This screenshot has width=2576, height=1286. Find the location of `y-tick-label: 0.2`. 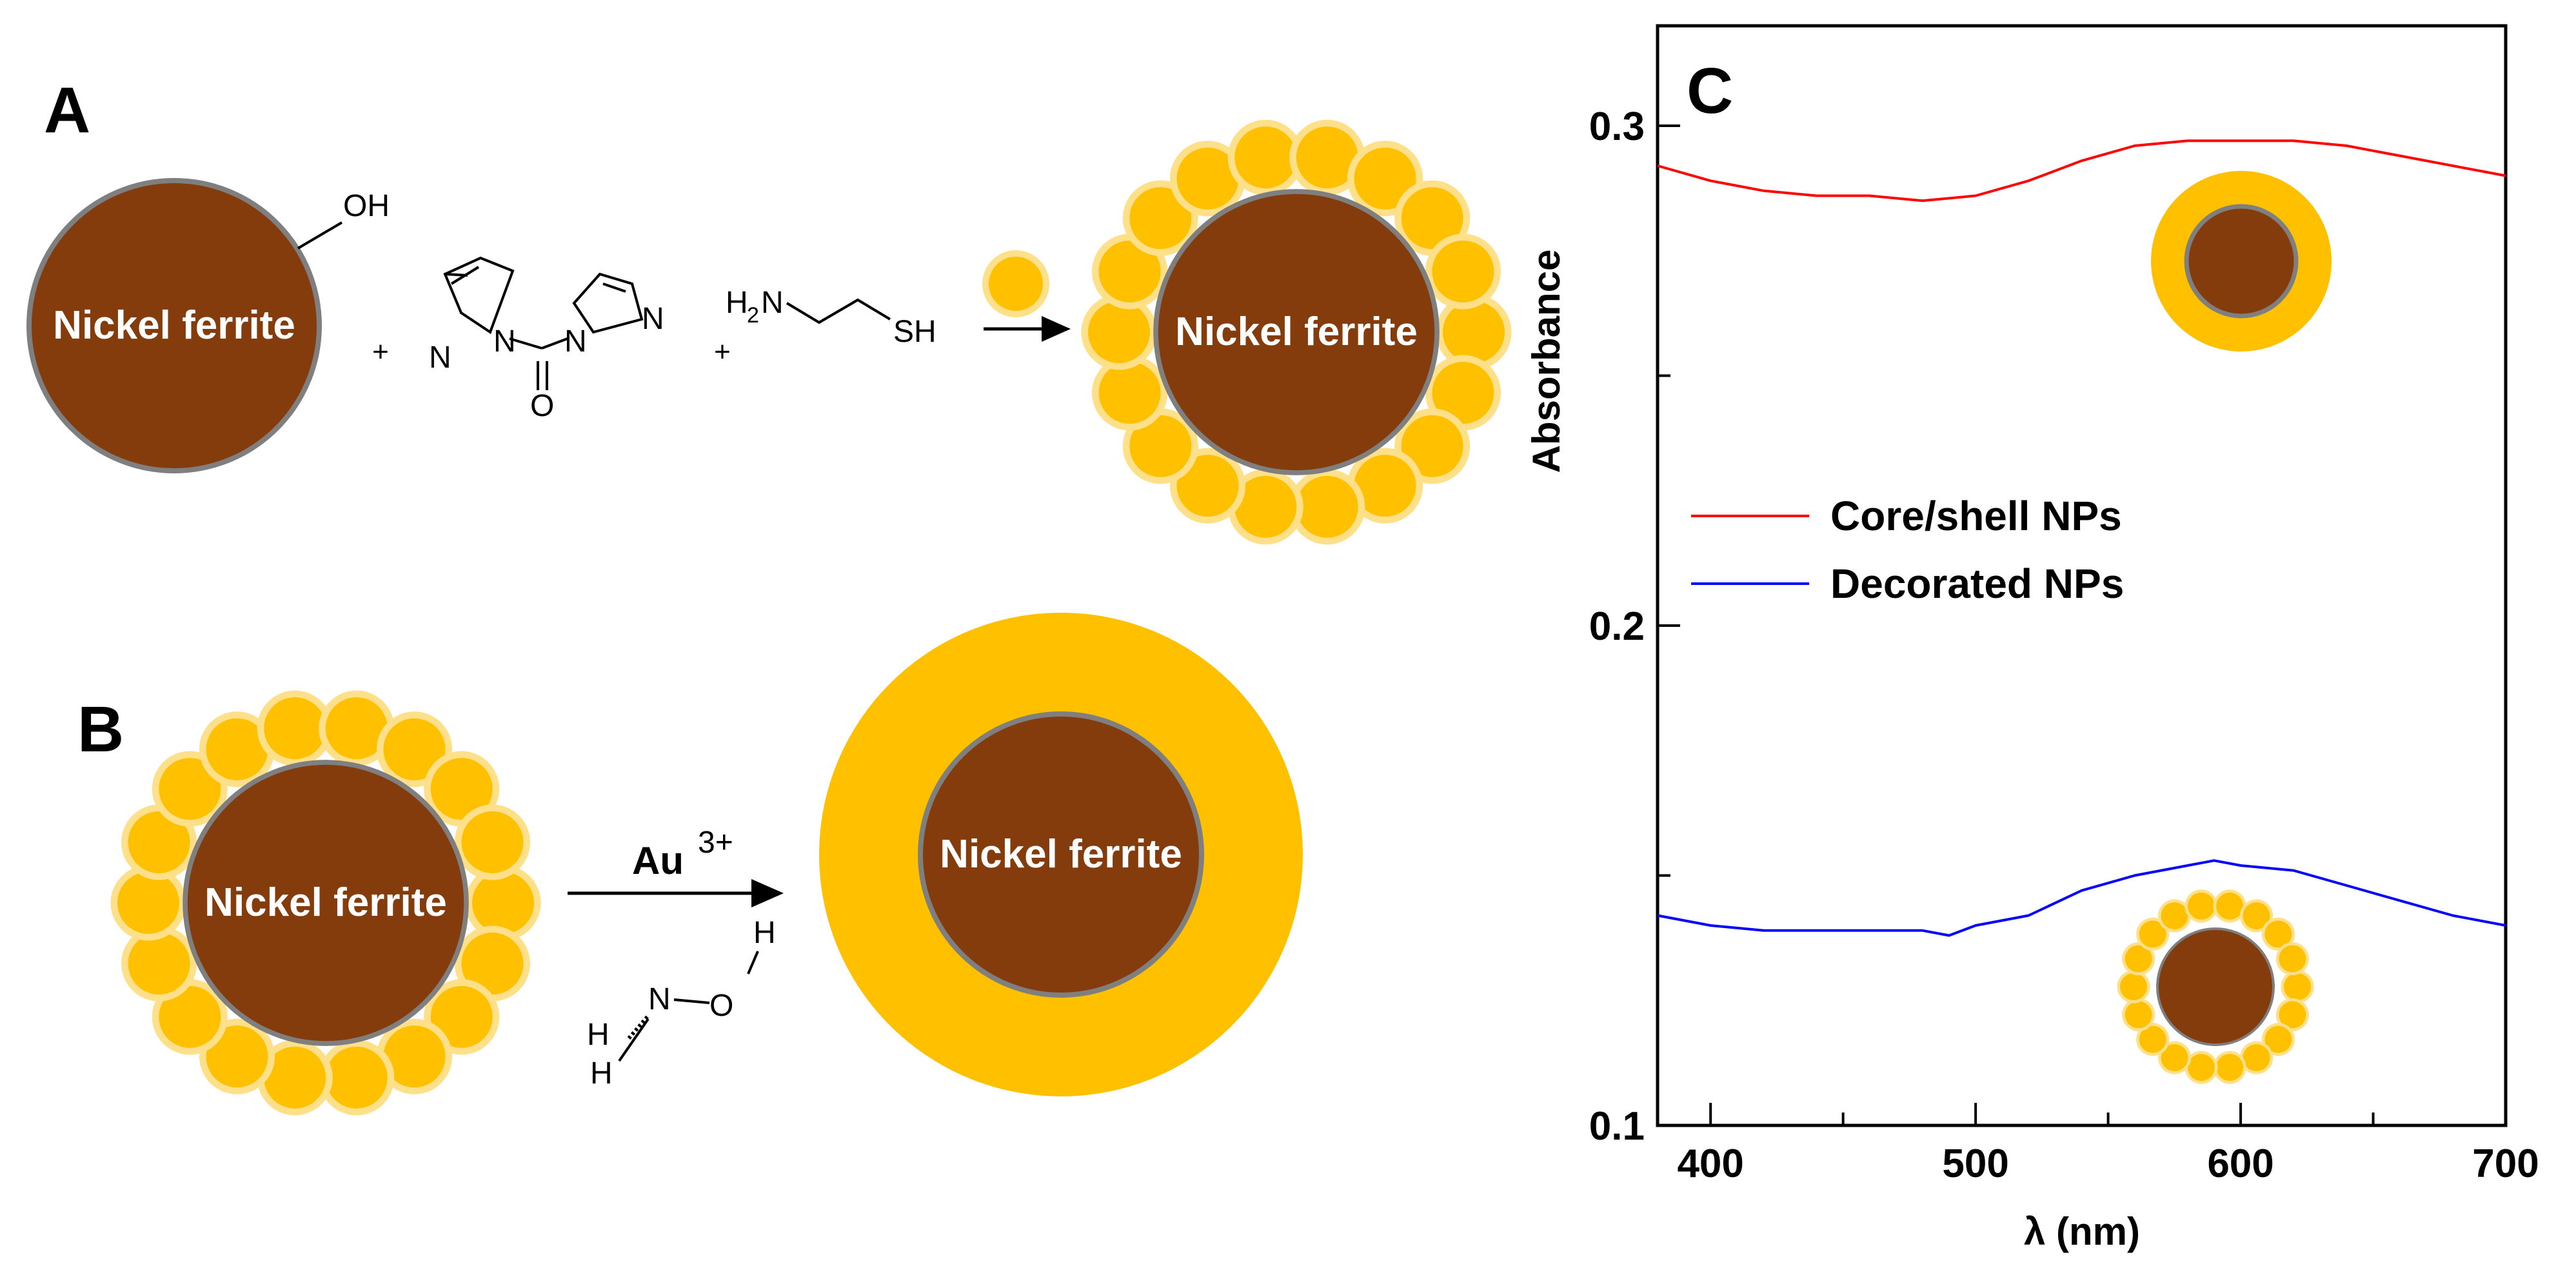

y-tick-label: 0.2 is located at coordinates (1617, 626).